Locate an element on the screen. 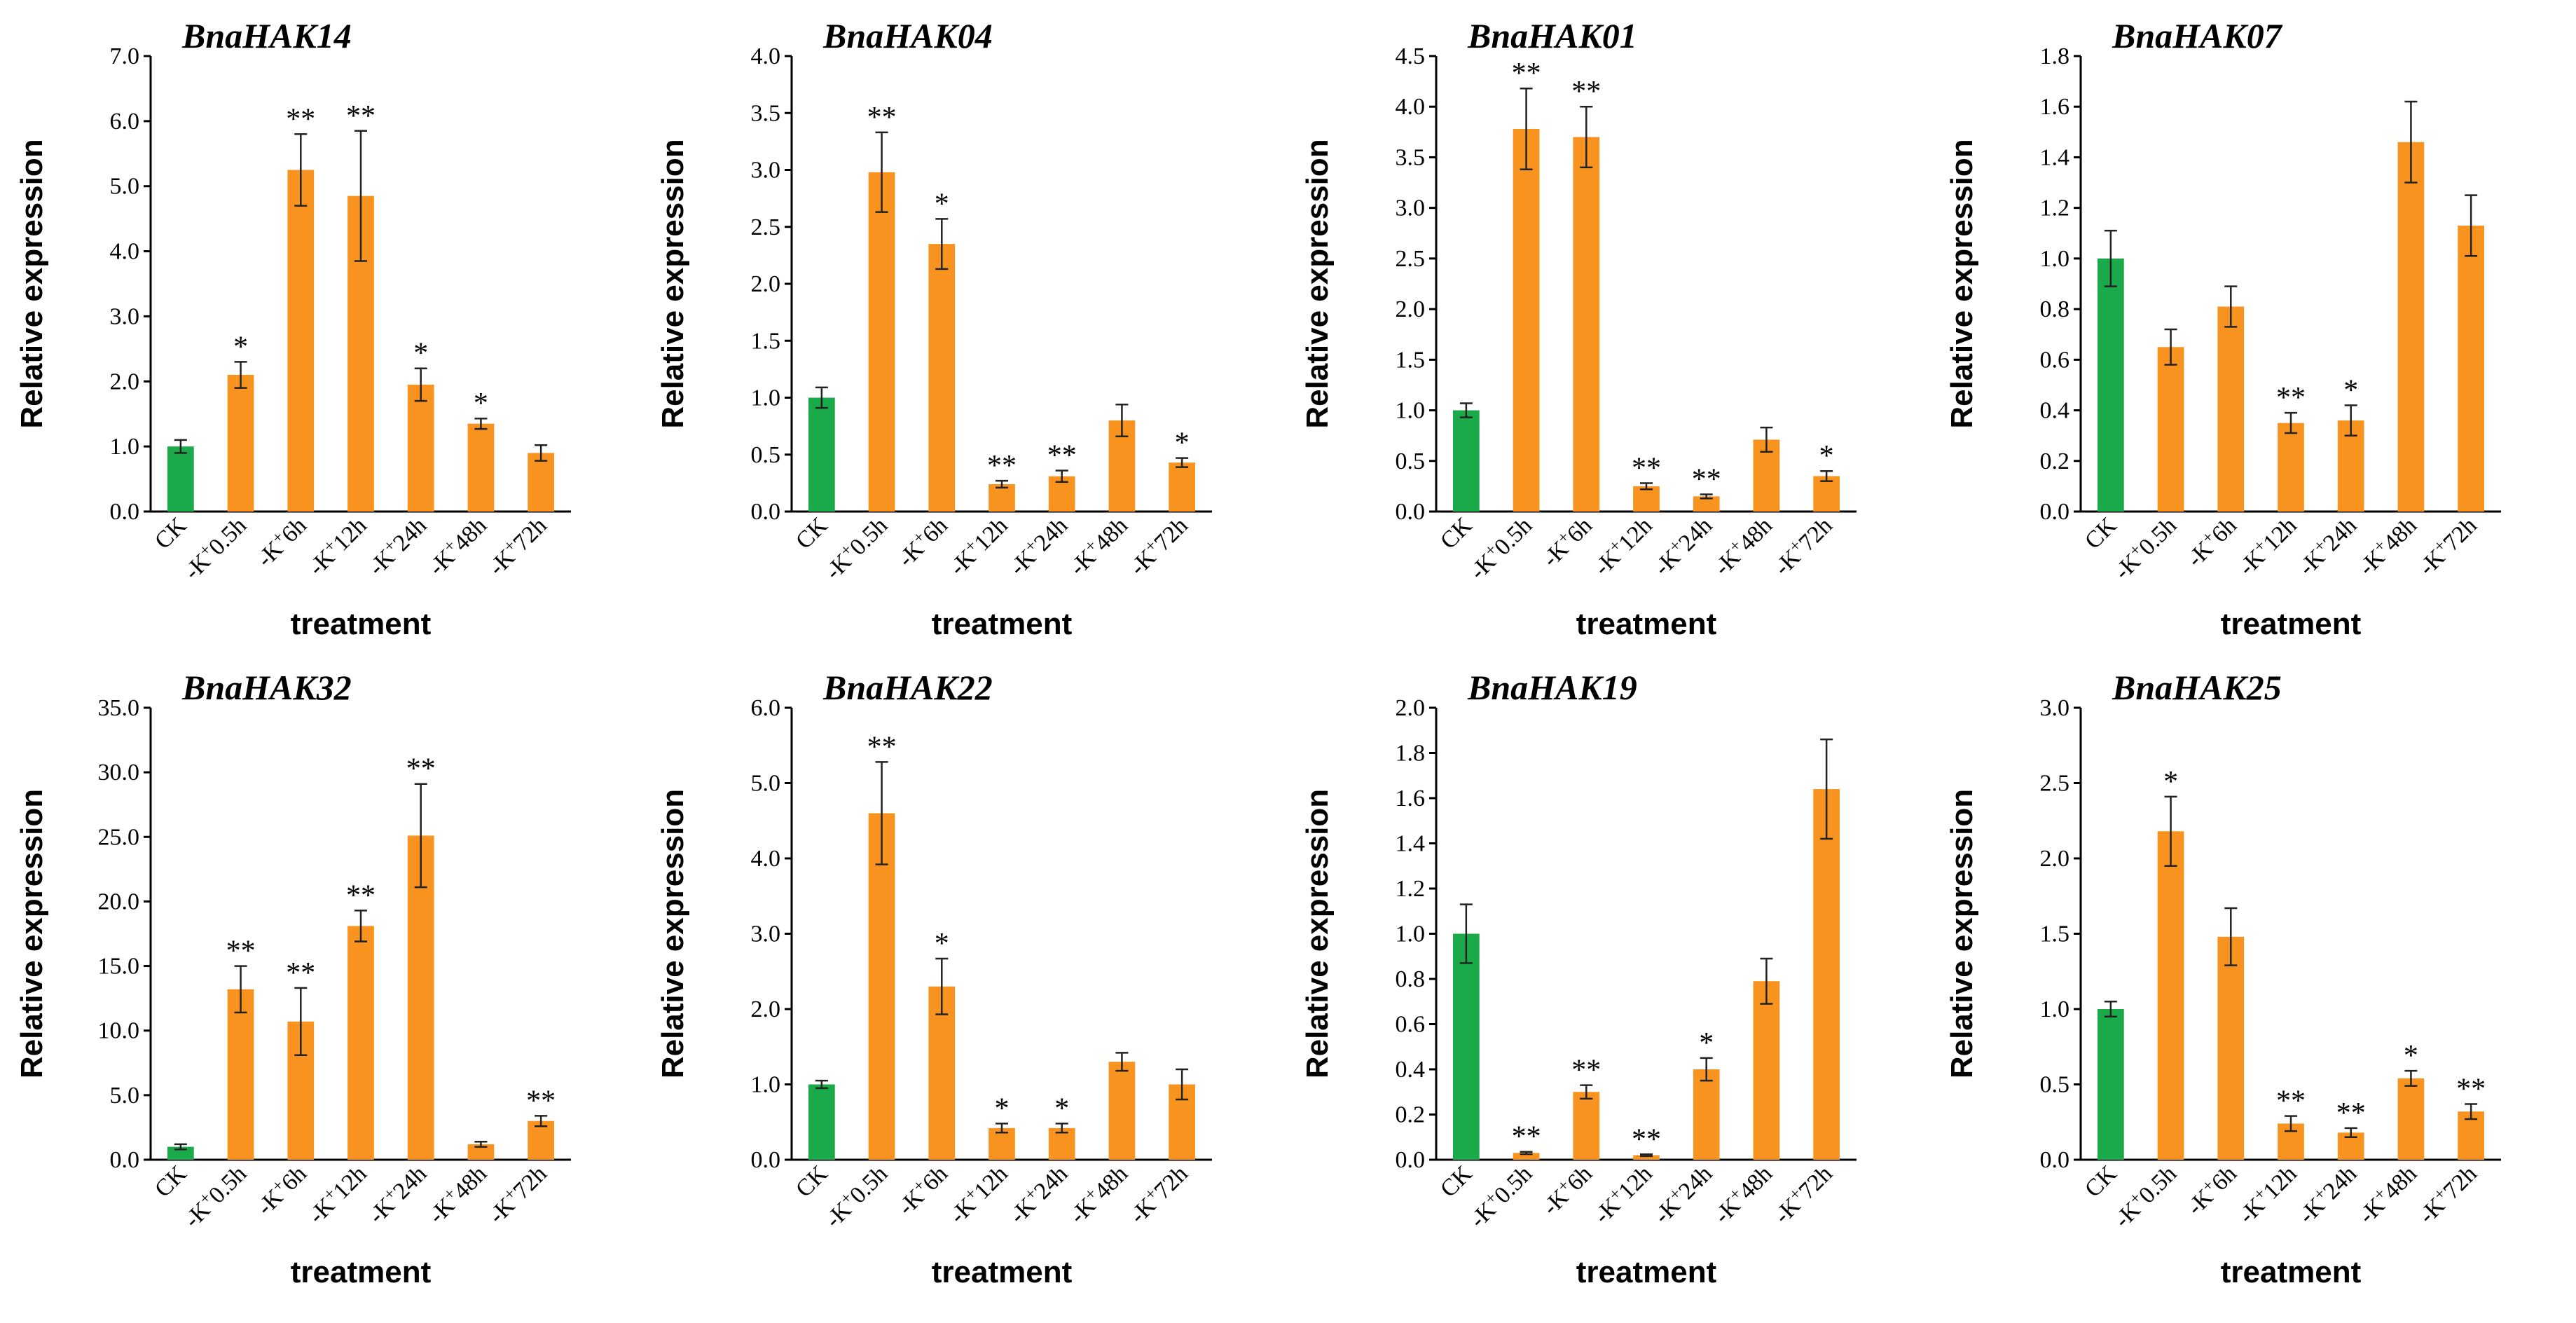 The height and width of the screenshot is (1323, 2576). y-tick-label: 3.5 is located at coordinates (1411, 157).